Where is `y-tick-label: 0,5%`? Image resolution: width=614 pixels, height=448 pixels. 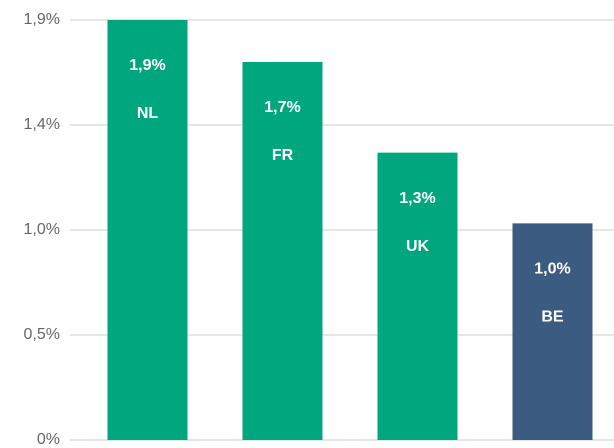 y-tick-label: 0,5% is located at coordinates (42, 334).